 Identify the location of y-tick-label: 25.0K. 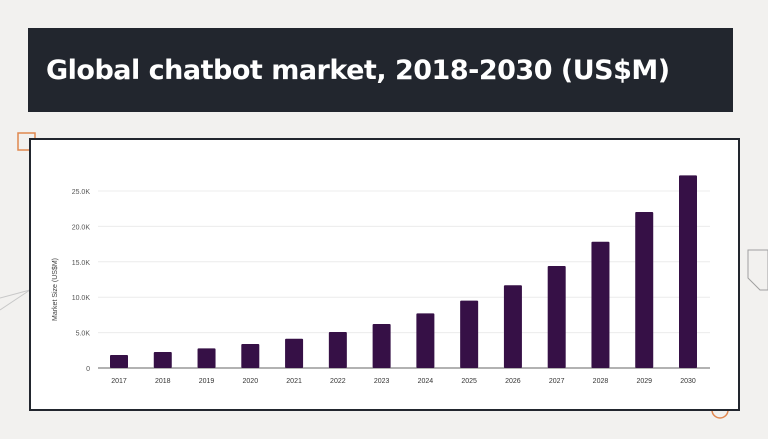
(81, 192).